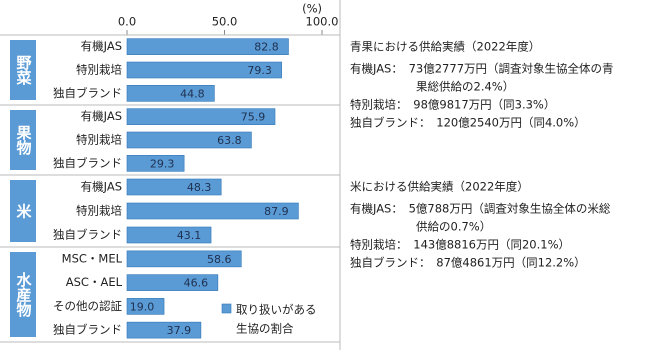  What do you see at coordinates (439, 187) in the screenshot?
I see `note-title: 米における供給実績（2022年度）` at bounding box center [439, 187].